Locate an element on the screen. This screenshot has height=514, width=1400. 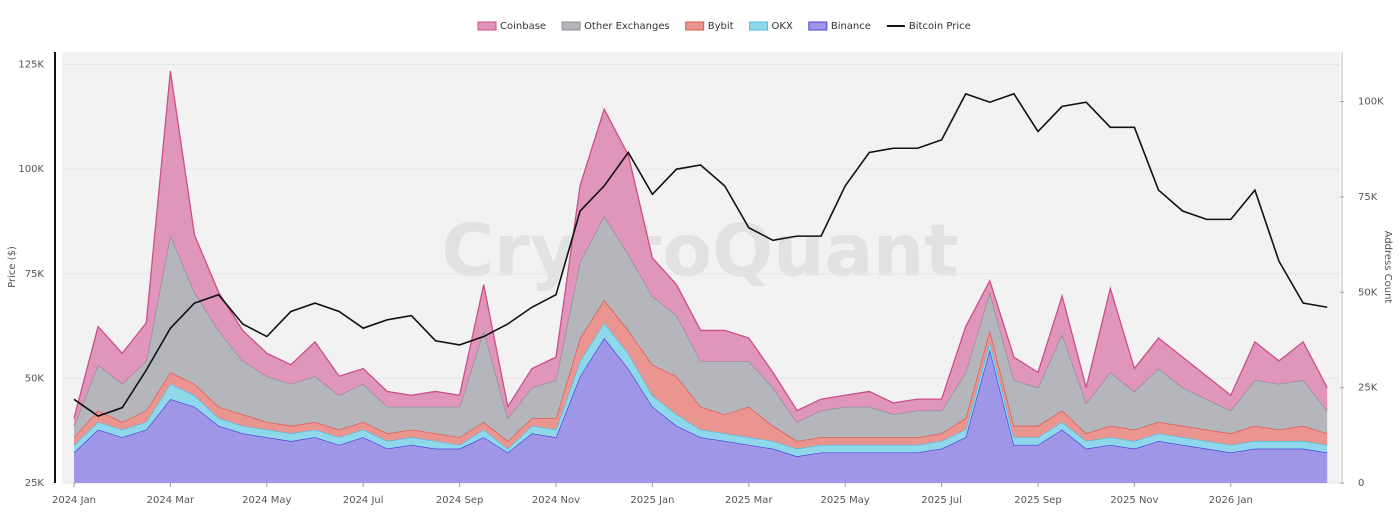
legend-label: Binance is located at coordinates (851, 26).